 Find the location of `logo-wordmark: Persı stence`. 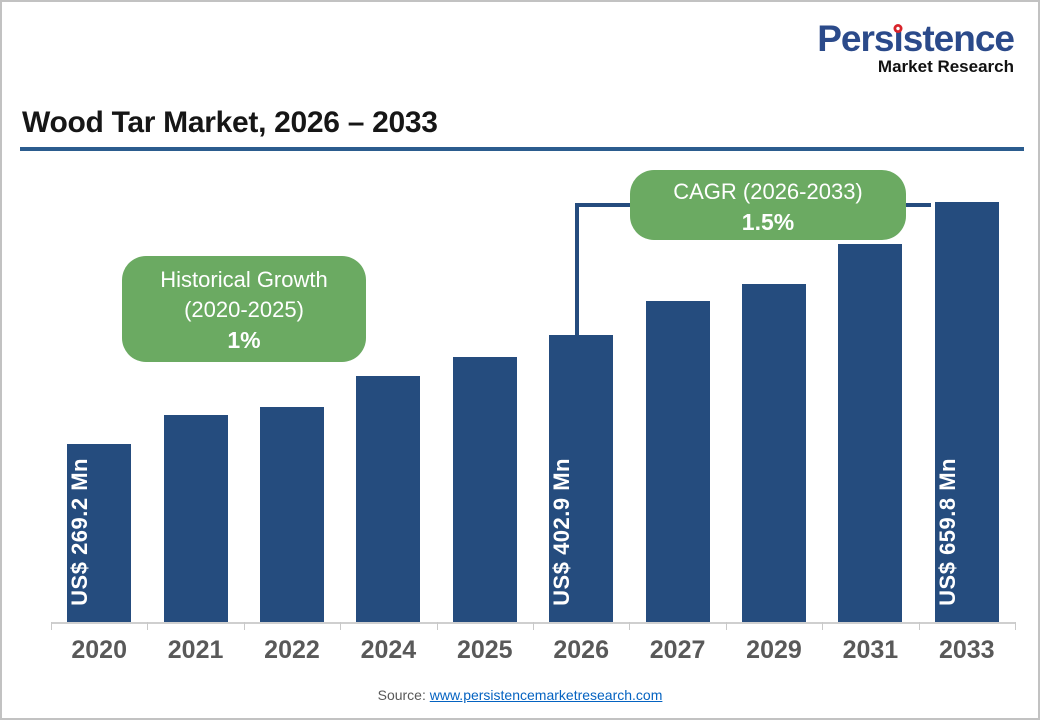

logo-wordmark: Persı stence is located at coordinates (916, 38).